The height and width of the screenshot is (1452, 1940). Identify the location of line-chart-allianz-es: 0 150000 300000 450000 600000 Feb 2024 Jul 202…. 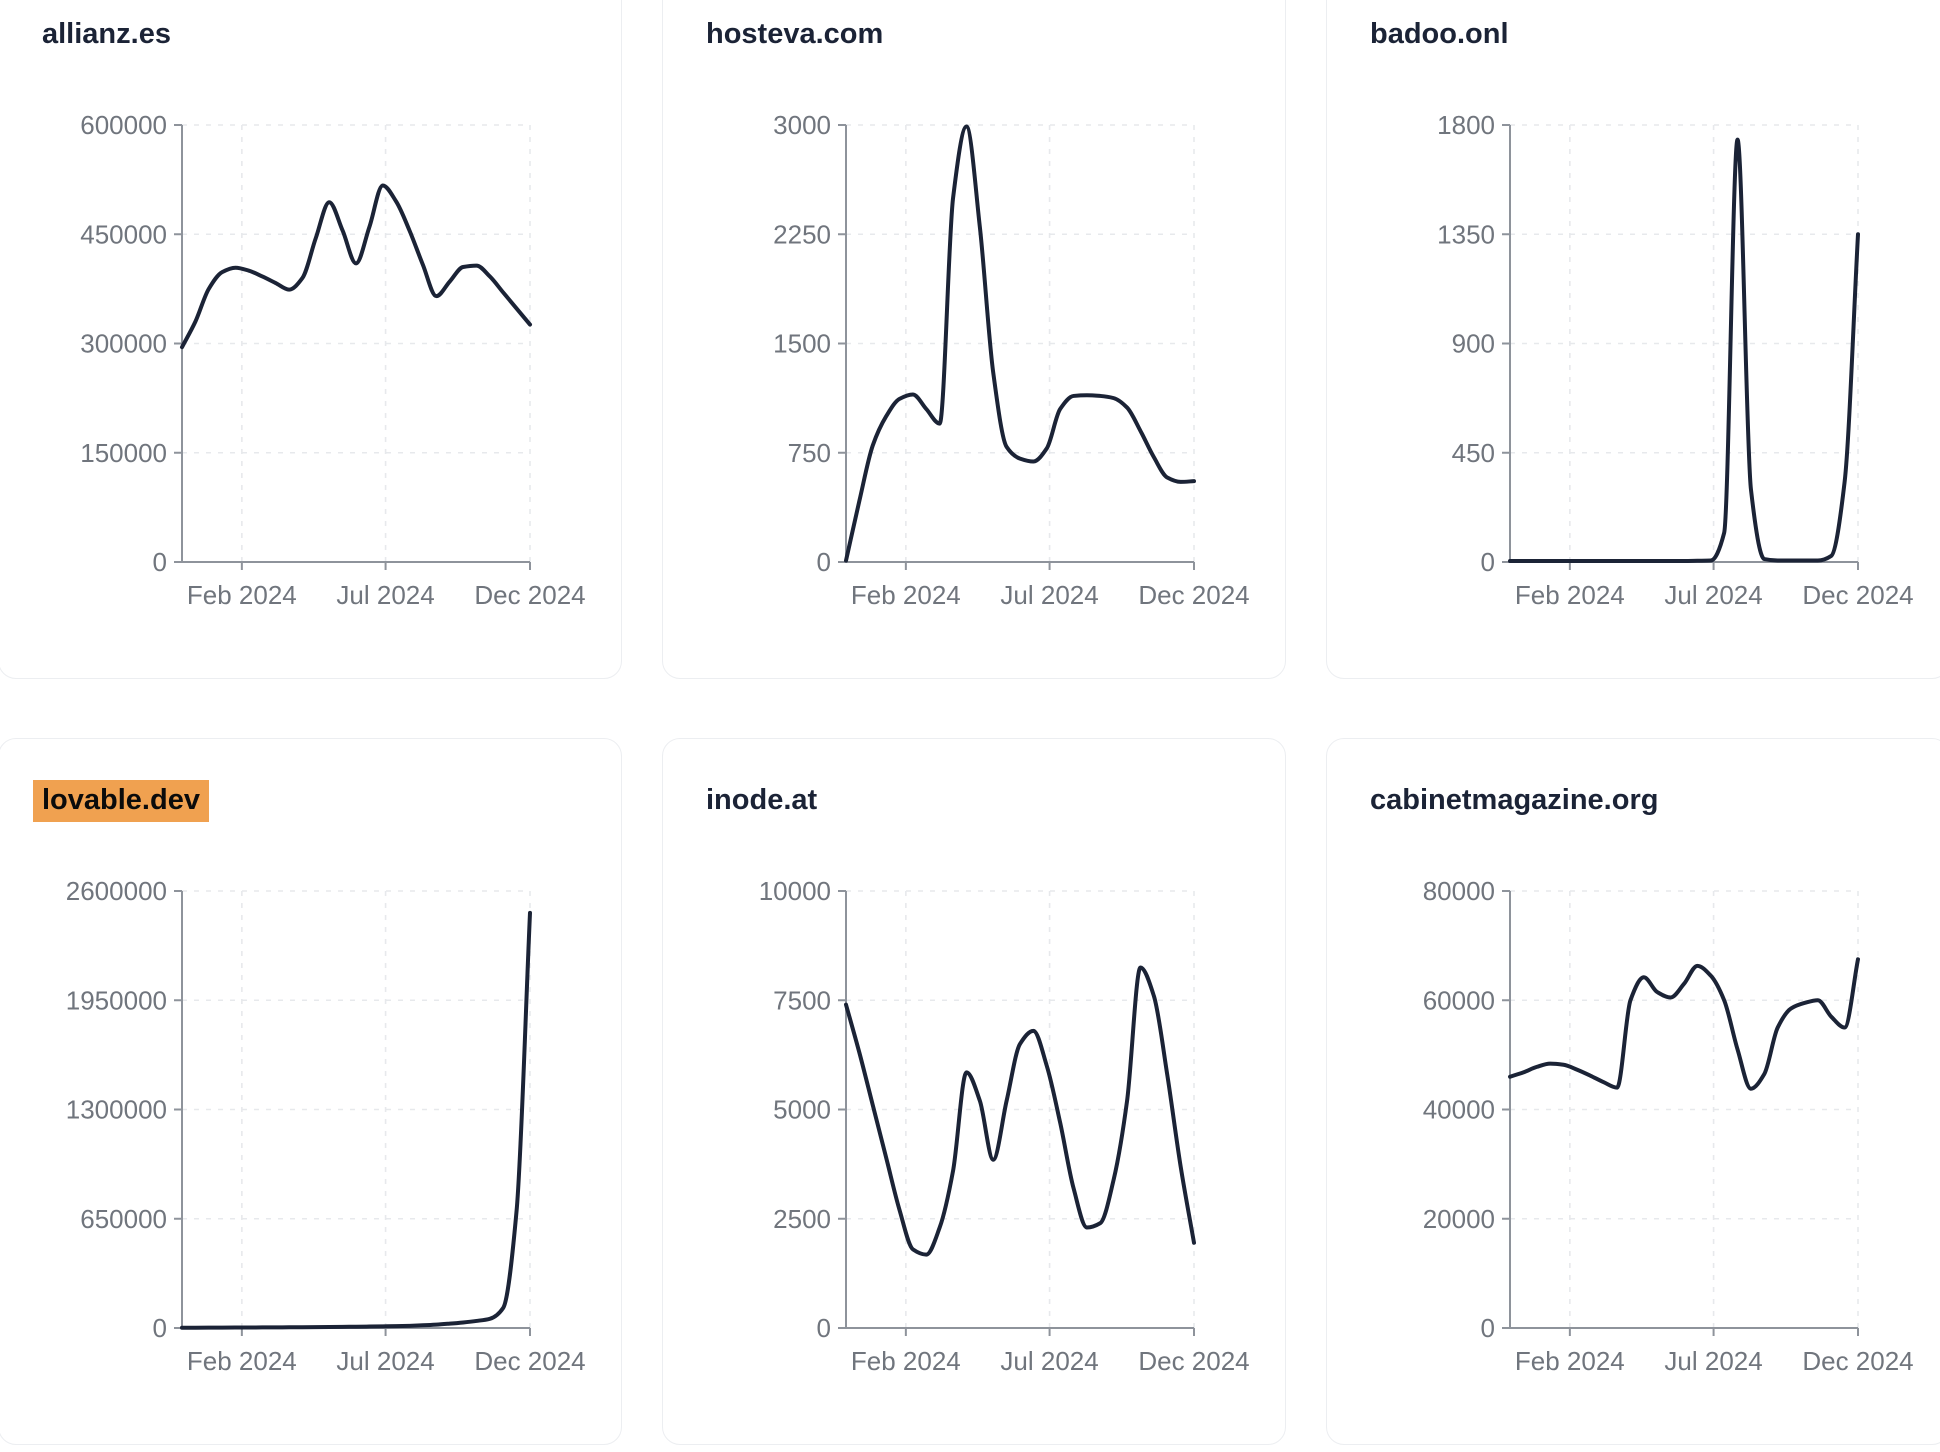
(333, 360).